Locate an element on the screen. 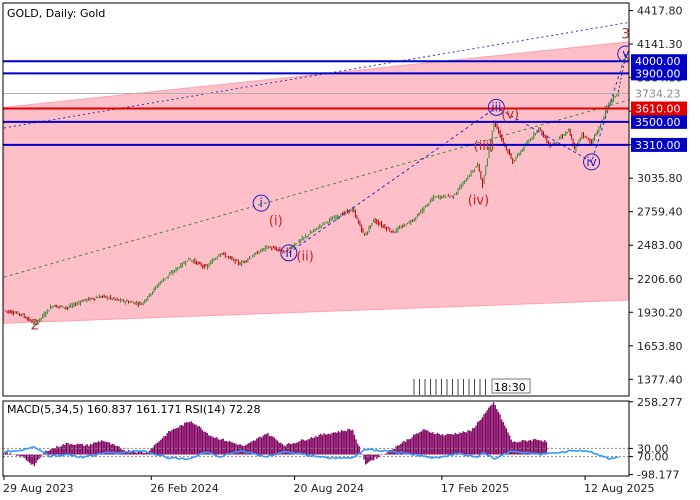 Image resolution: width=700 pixels, height=500 pixels. wave-label: (iii) is located at coordinates (484, 146).